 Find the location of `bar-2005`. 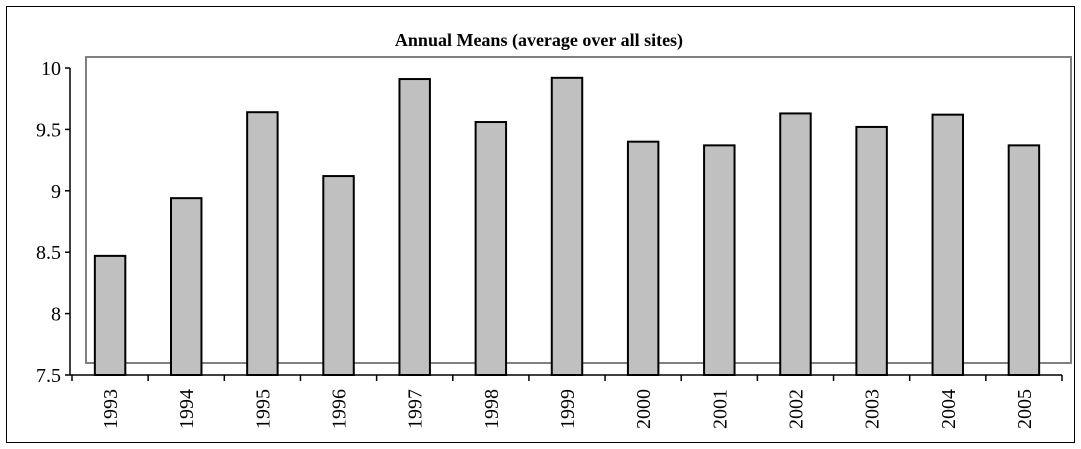

bar-2005 is located at coordinates (1024, 260).